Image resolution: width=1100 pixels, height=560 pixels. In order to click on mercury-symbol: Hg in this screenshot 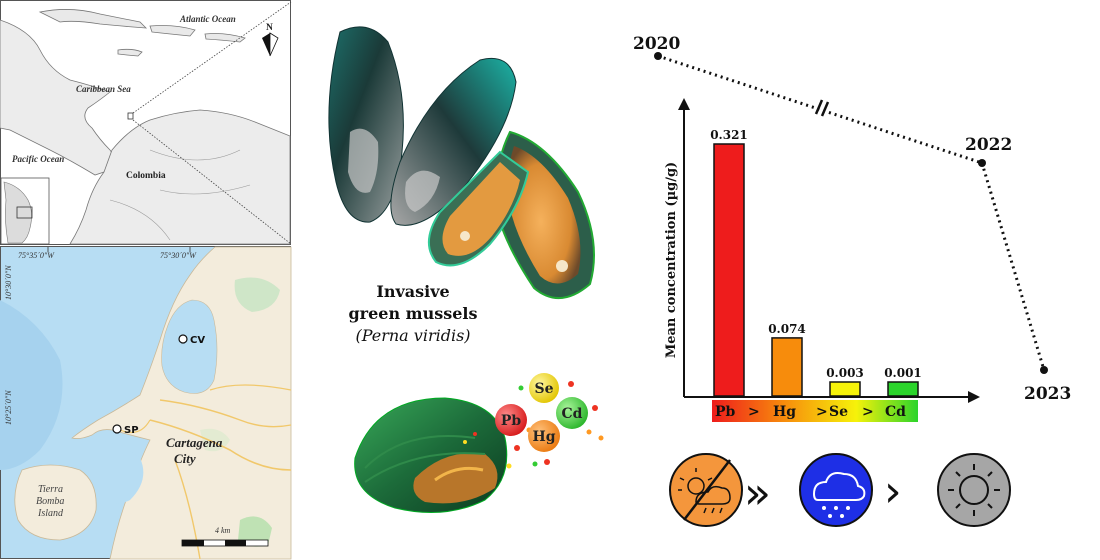, I will do `click(543, 437)`.